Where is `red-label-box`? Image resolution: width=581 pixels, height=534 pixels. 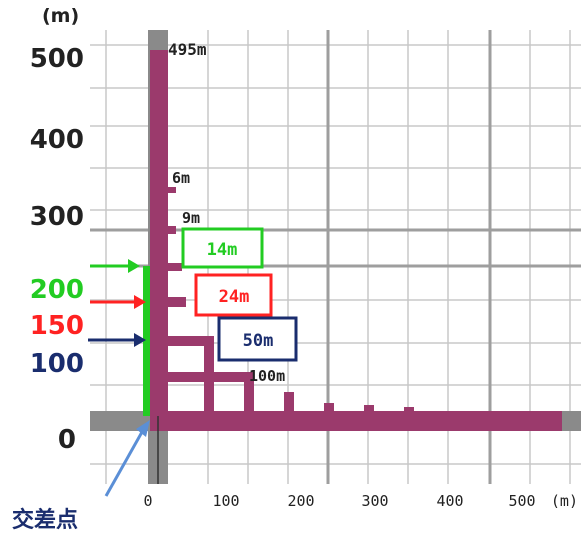
red-label-box is located at coordinates (233, 295).